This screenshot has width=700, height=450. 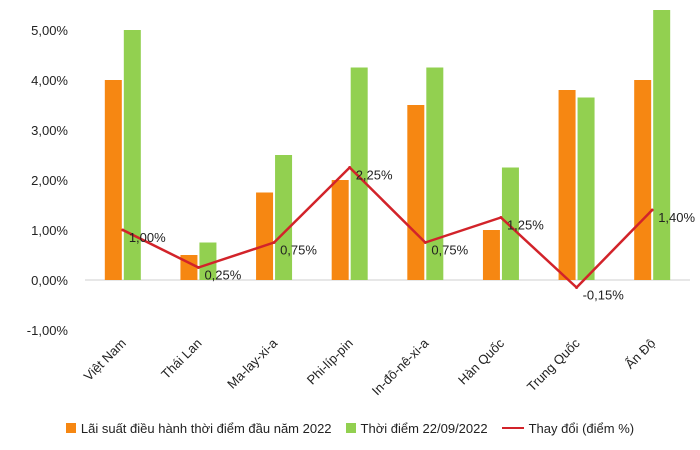 What do you see at coordinates (49, 280) in the screenshot?
I see `y-tick-label: 0,00%` at bounding box center [49, 280].